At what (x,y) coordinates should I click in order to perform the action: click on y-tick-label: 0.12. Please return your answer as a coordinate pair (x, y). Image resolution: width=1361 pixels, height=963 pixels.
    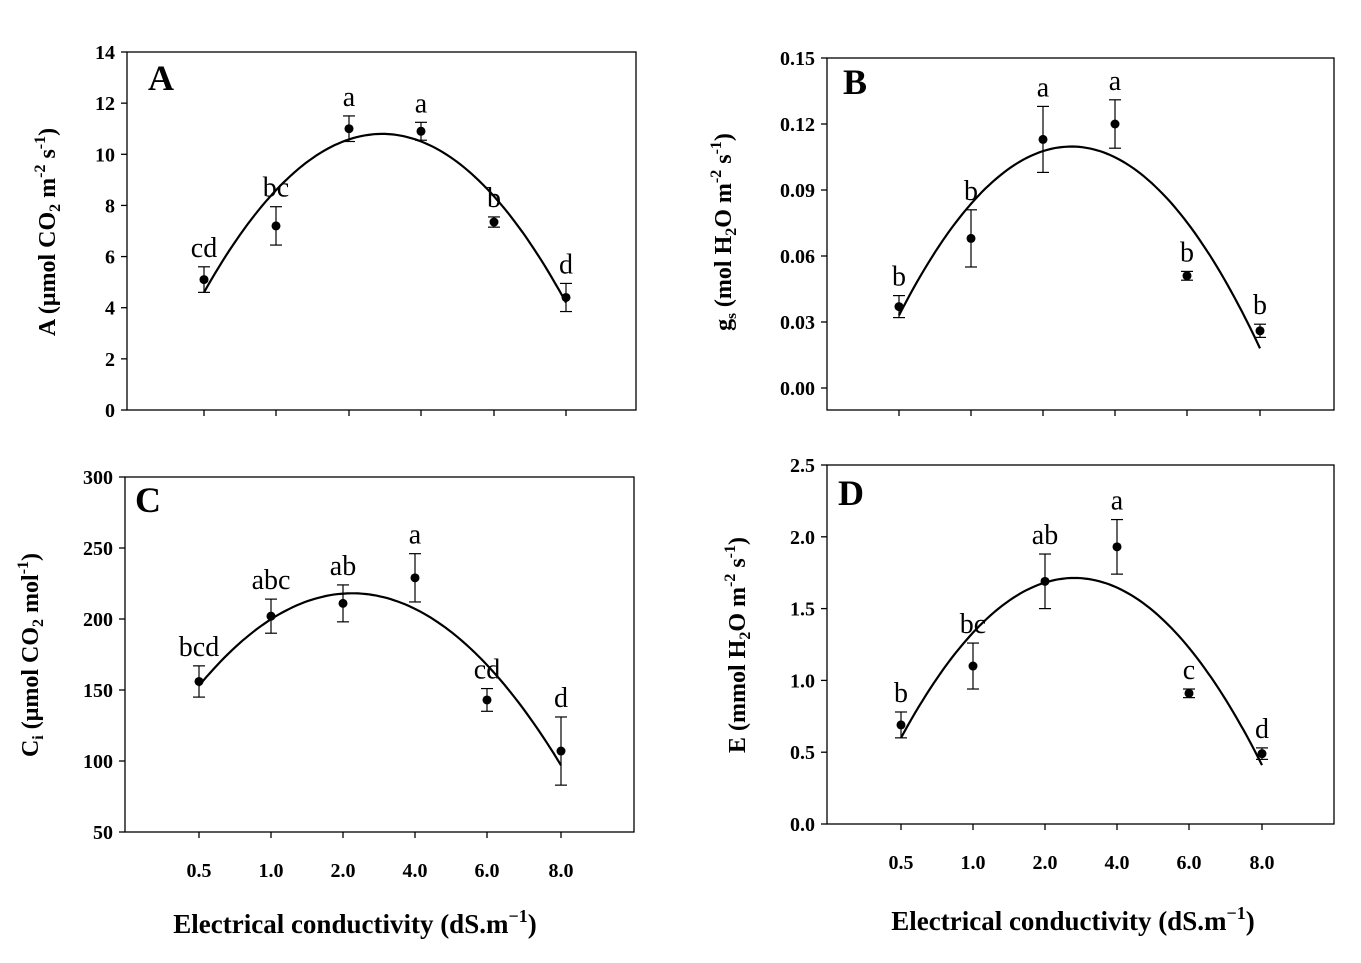
    Looking at the image, I should click on (797, 125).